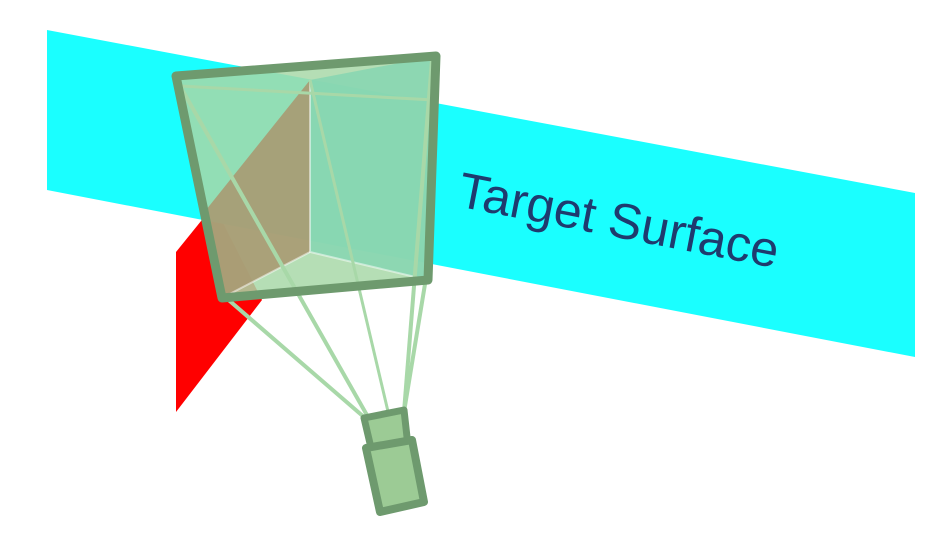  What do you see at coordinates (258, 189) in the screenshot?
I see `frustum-diagonal-face` at bounding box center [258, 189].